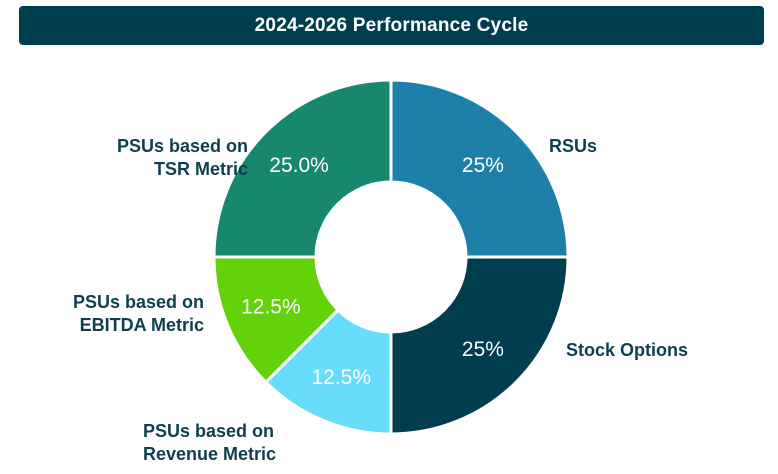 The width and height of the screenshot is (778, 474). I want to click on chart-title-bar: 2024-2026 Performance Cycle, so click(391, 25).